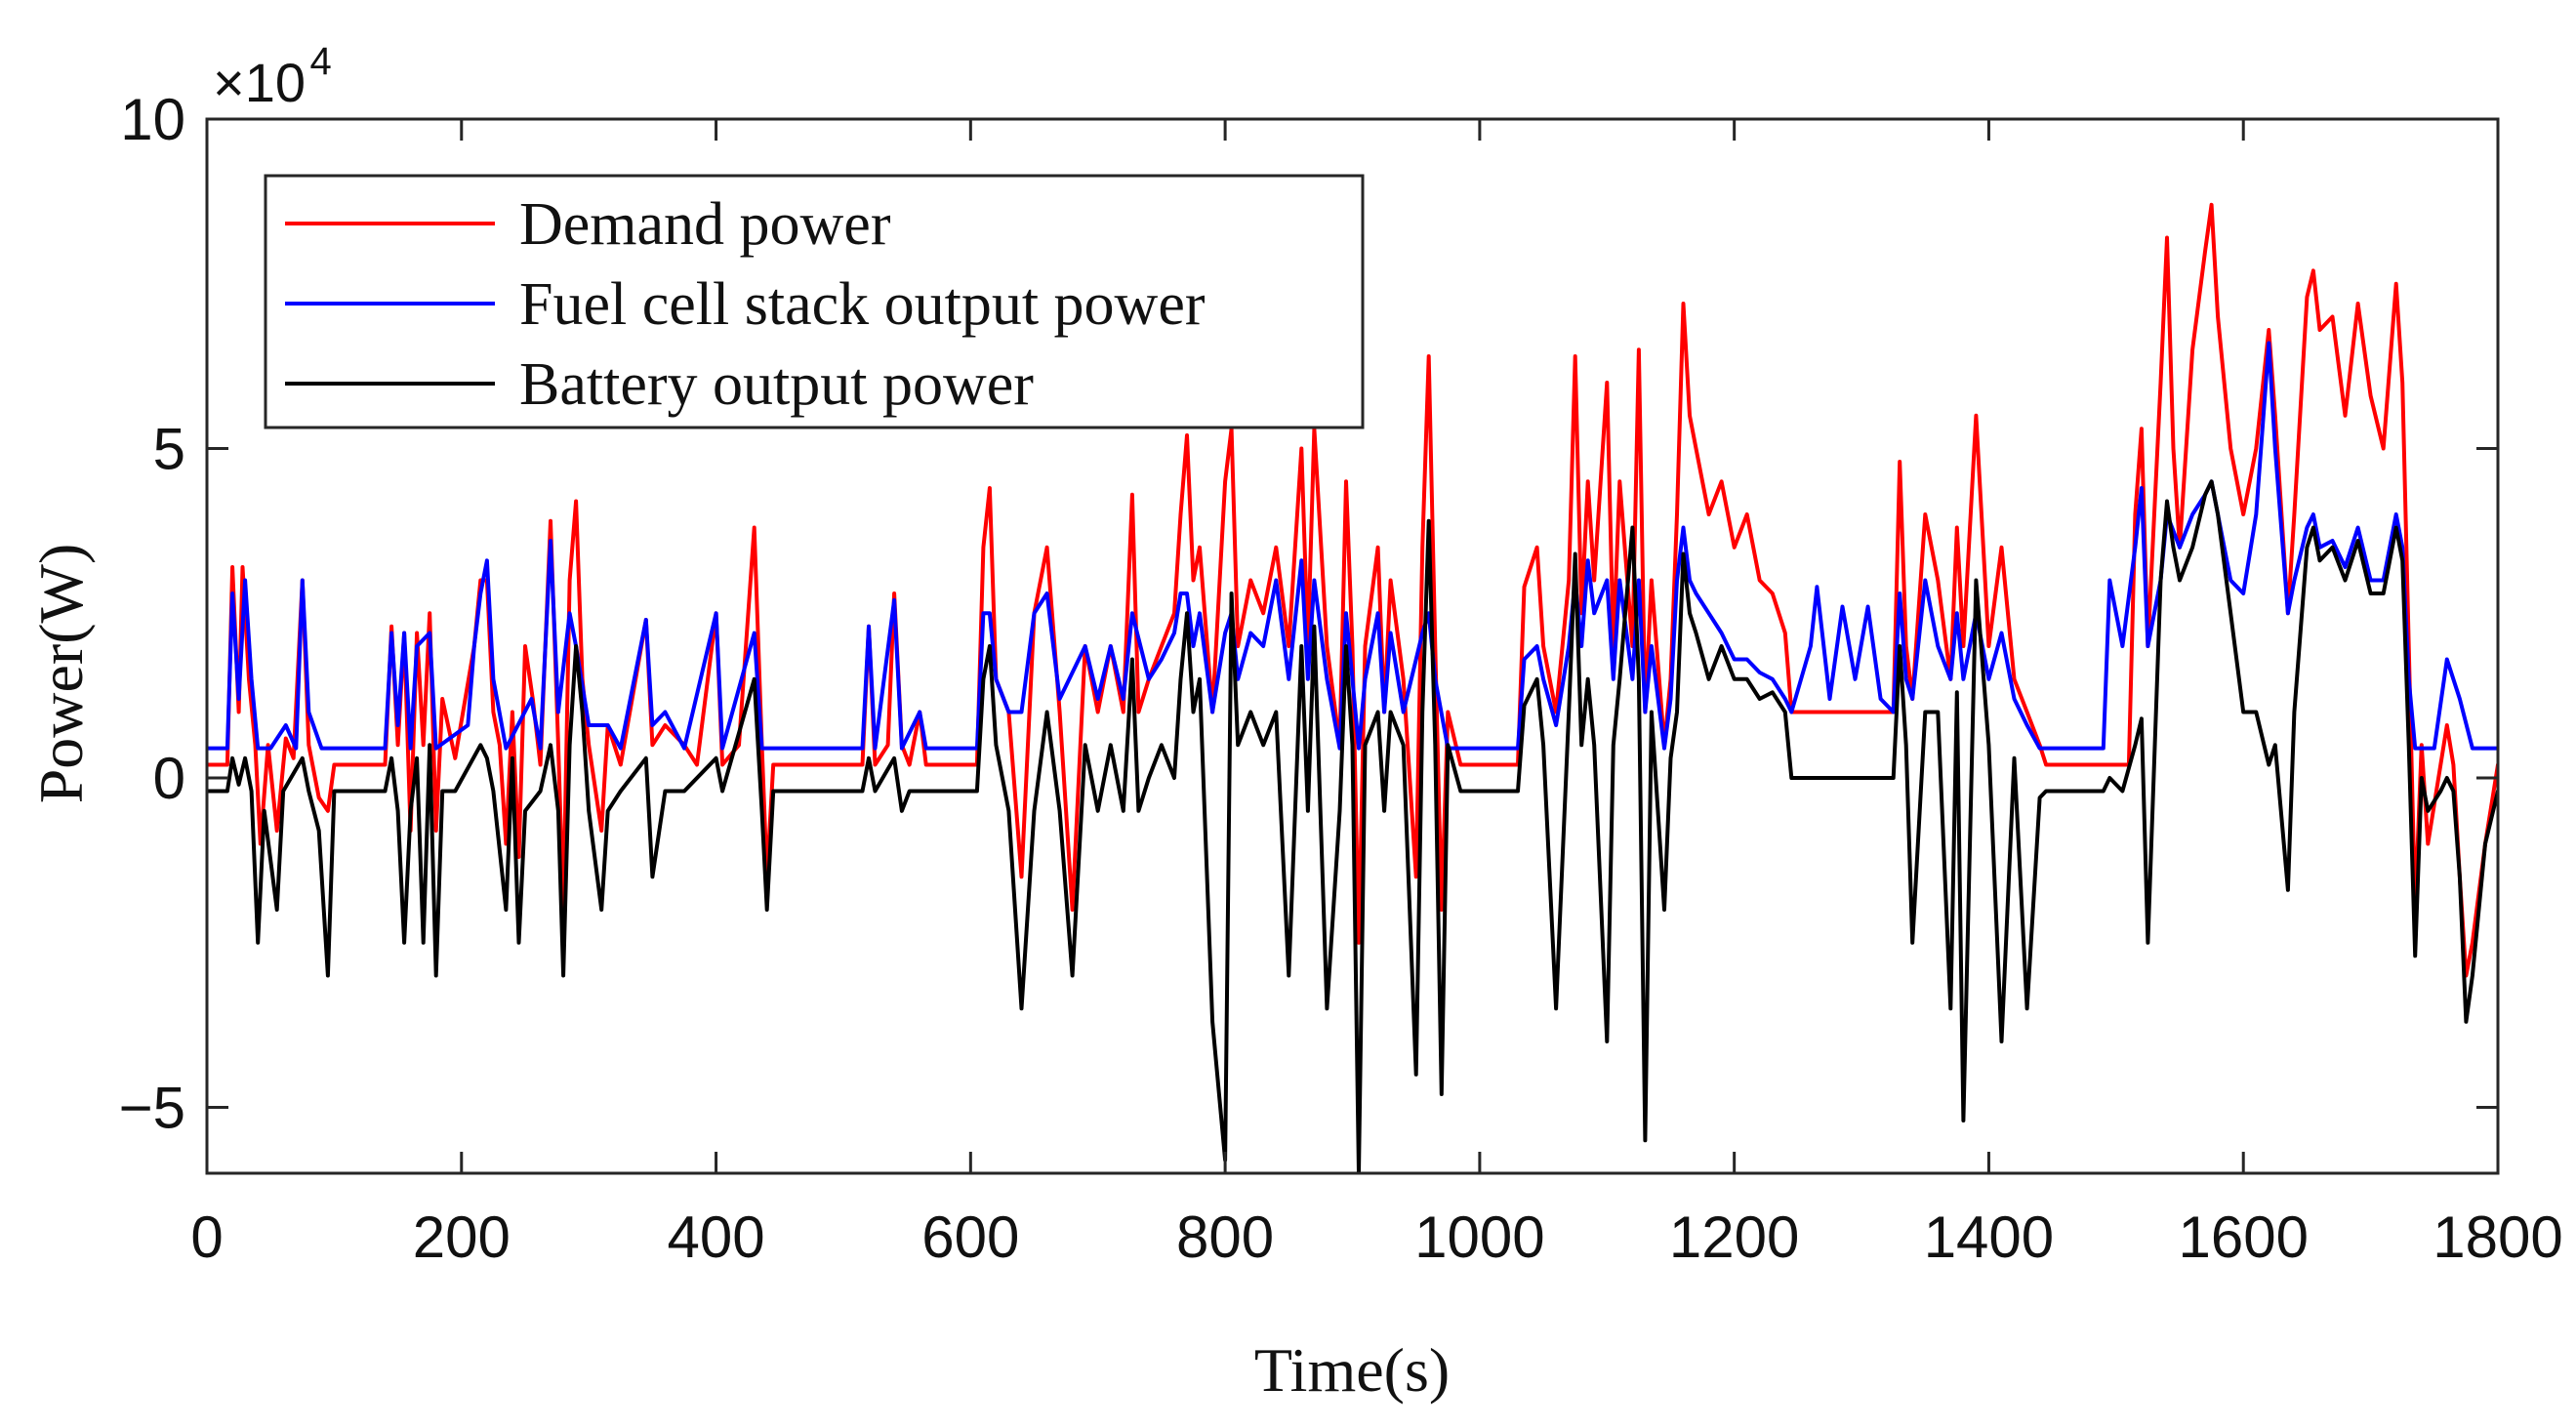 This screenshot has height=1428, width=2576. What do you see at coordinates (1479, 1237) in the screenshot?
I see `x-tick-label: 1000` at bounding box center [1479, 1237].